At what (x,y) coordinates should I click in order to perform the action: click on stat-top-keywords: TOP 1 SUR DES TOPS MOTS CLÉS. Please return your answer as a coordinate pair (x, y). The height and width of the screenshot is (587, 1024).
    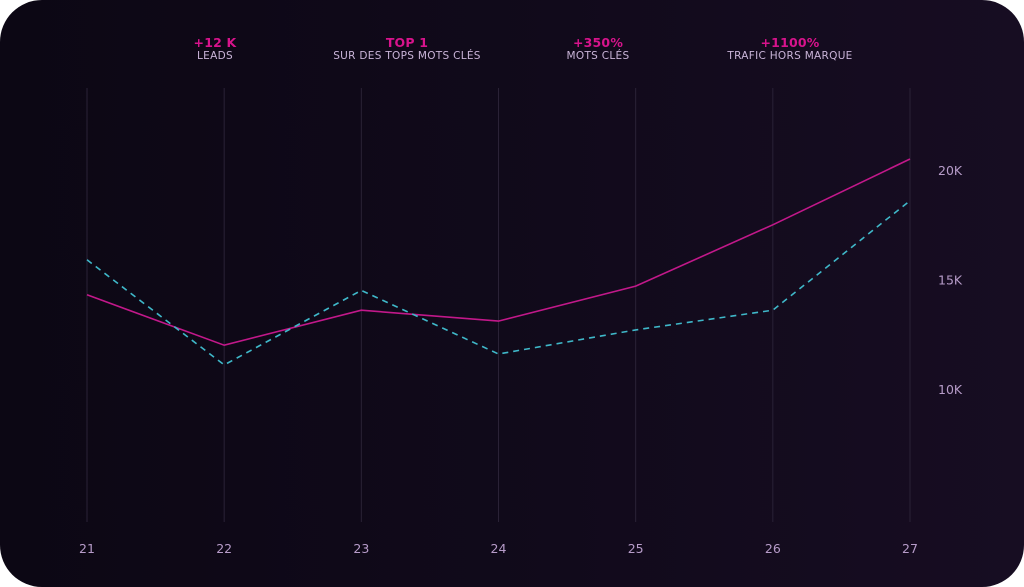
    Looking at the image, I should click on (407, 49).